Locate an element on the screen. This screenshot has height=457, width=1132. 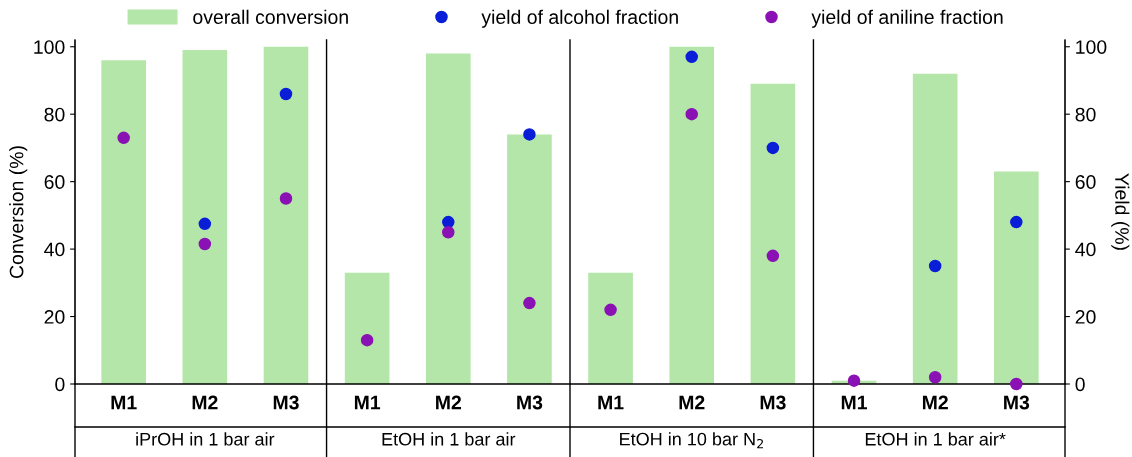
text: iPrOH in 1 bar air is located at coordinates (205, 439).